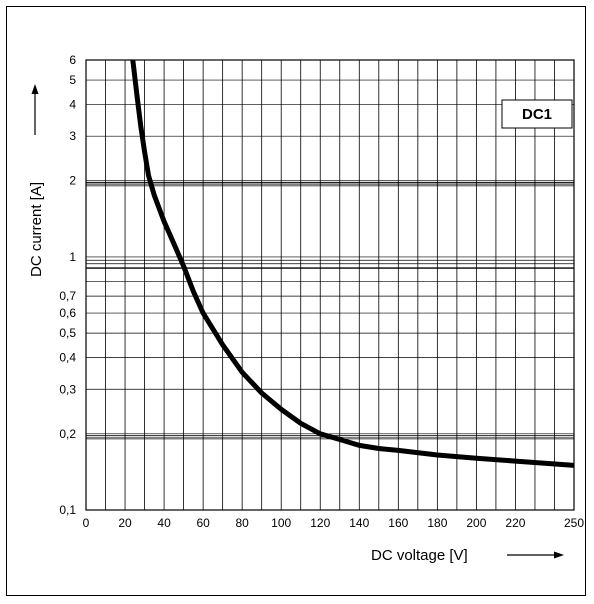 This screenshot has width=594, height=604. What do you see at coordinates (72, 136) in the screenshot?
I see `y-tick-label: 3` at bounding box center [72, 136].